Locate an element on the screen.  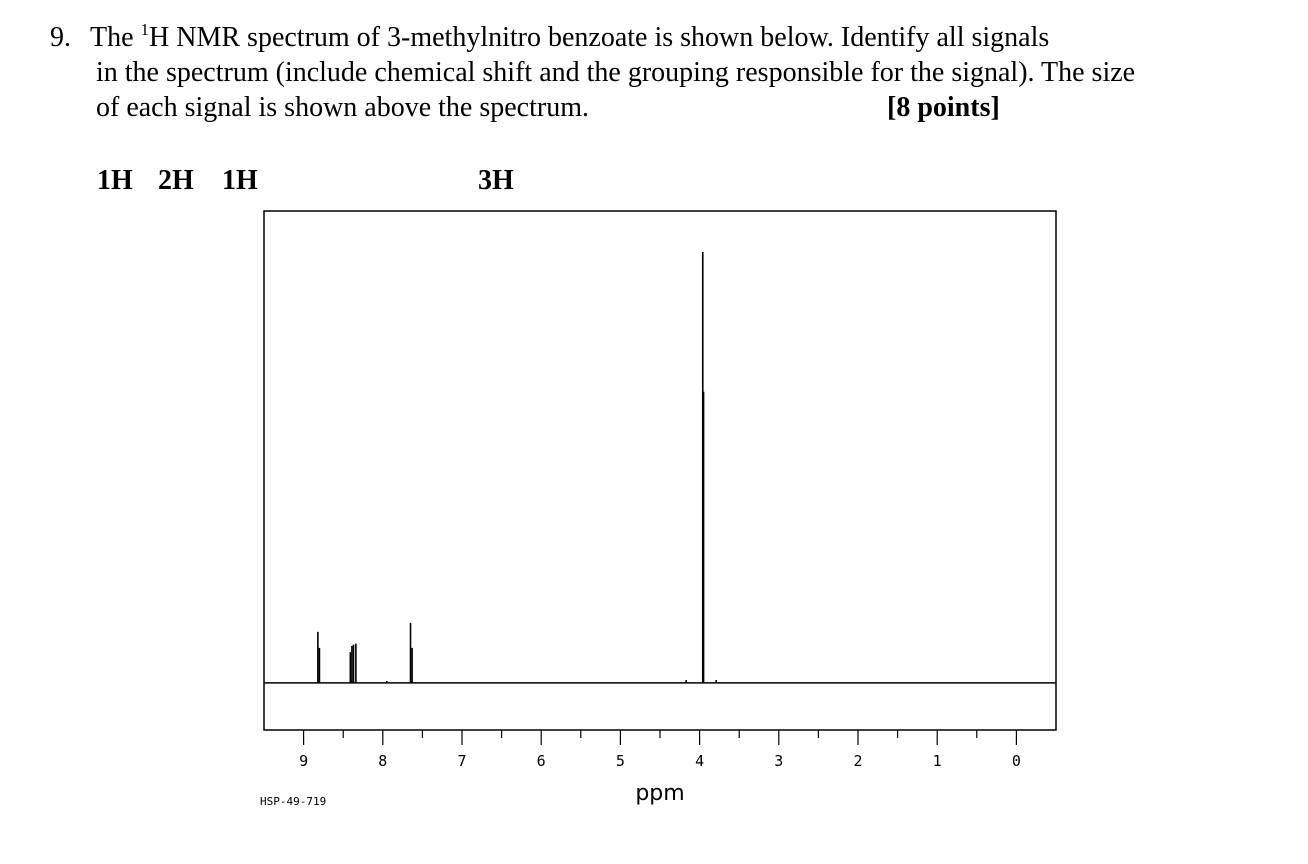
integration-label: 2H is located at coordinates (176, 180).